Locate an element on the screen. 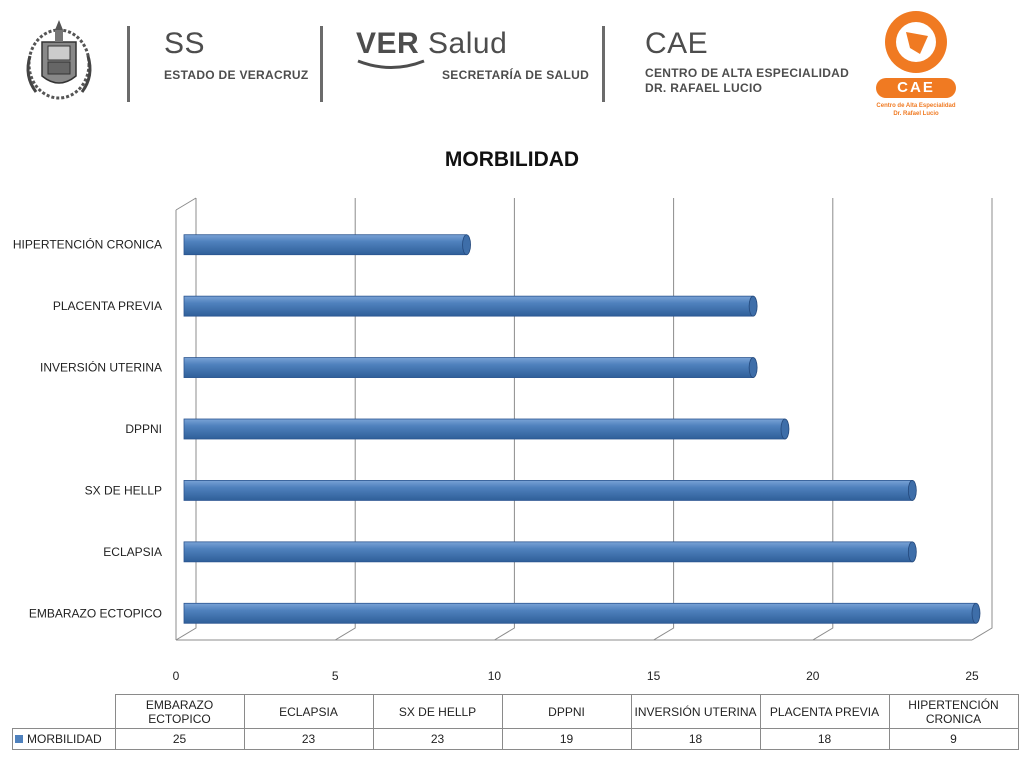  x-tick-label: 5 is located at coordinates (335, 676).